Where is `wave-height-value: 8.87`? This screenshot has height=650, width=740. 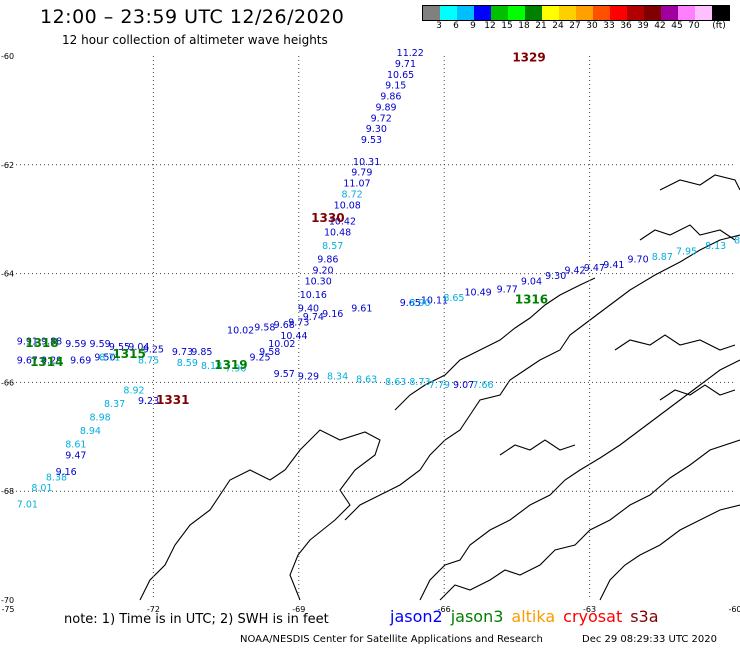
wave-height-value: 8.87 is located at coordinates (662, 257).